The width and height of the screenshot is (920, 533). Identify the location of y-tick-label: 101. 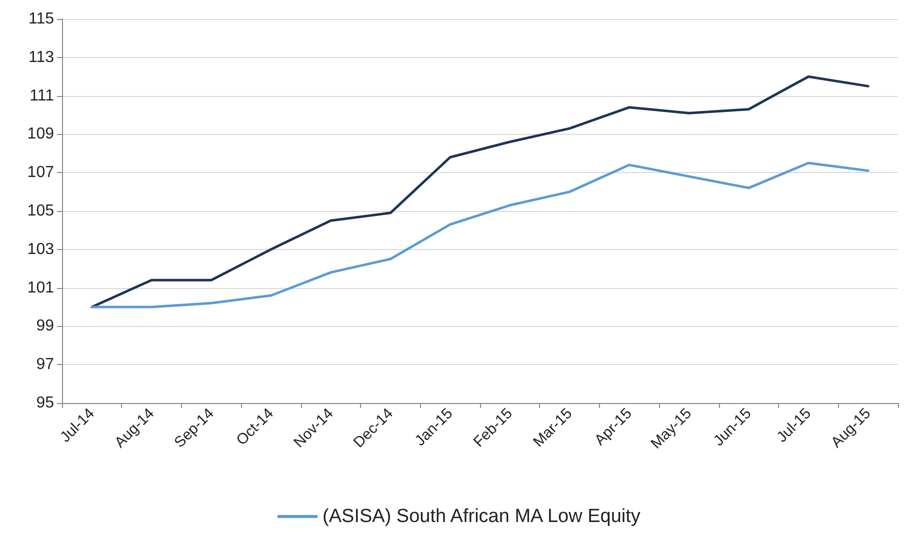
(40, 287).